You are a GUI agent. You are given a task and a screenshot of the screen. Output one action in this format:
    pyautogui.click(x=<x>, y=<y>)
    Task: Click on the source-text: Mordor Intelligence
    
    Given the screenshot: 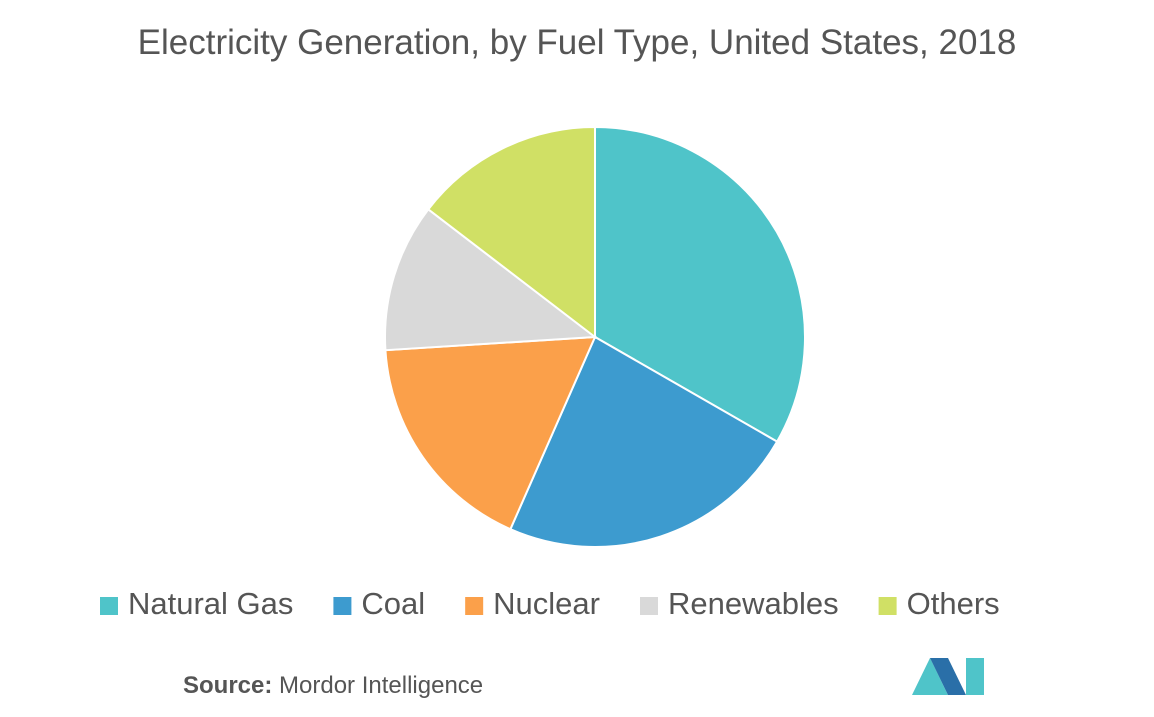 What is the action you would take?
    pyautogui.click(x=381, y=685)
    